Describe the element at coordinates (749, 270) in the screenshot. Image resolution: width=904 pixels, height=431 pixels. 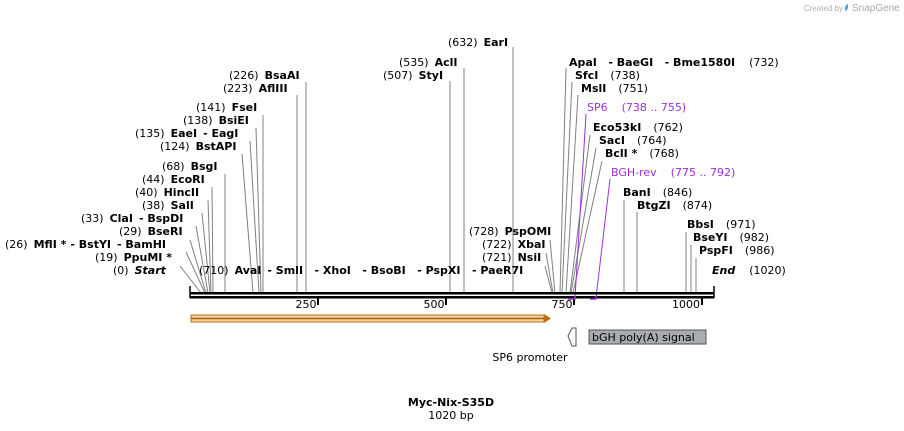
I see `site-label-end: End (1020)` at that location.